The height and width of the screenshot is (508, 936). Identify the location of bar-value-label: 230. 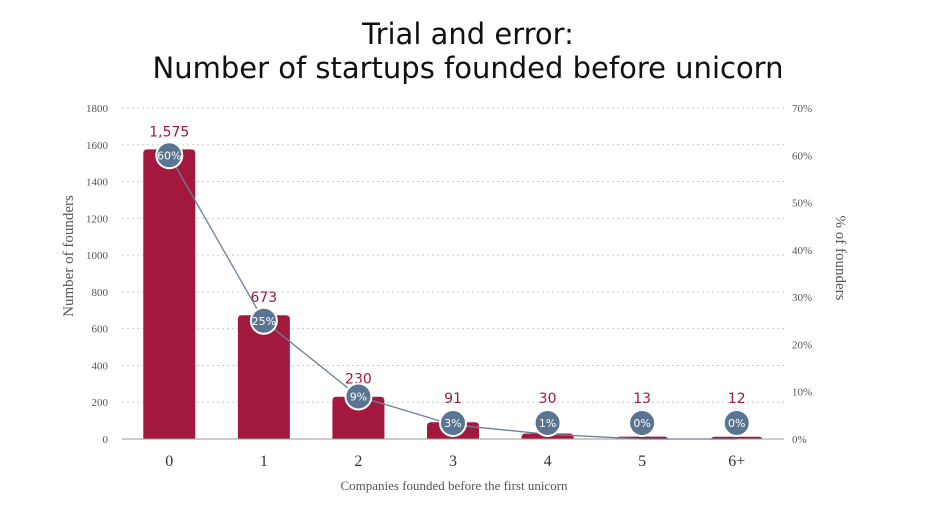
(358, 380).